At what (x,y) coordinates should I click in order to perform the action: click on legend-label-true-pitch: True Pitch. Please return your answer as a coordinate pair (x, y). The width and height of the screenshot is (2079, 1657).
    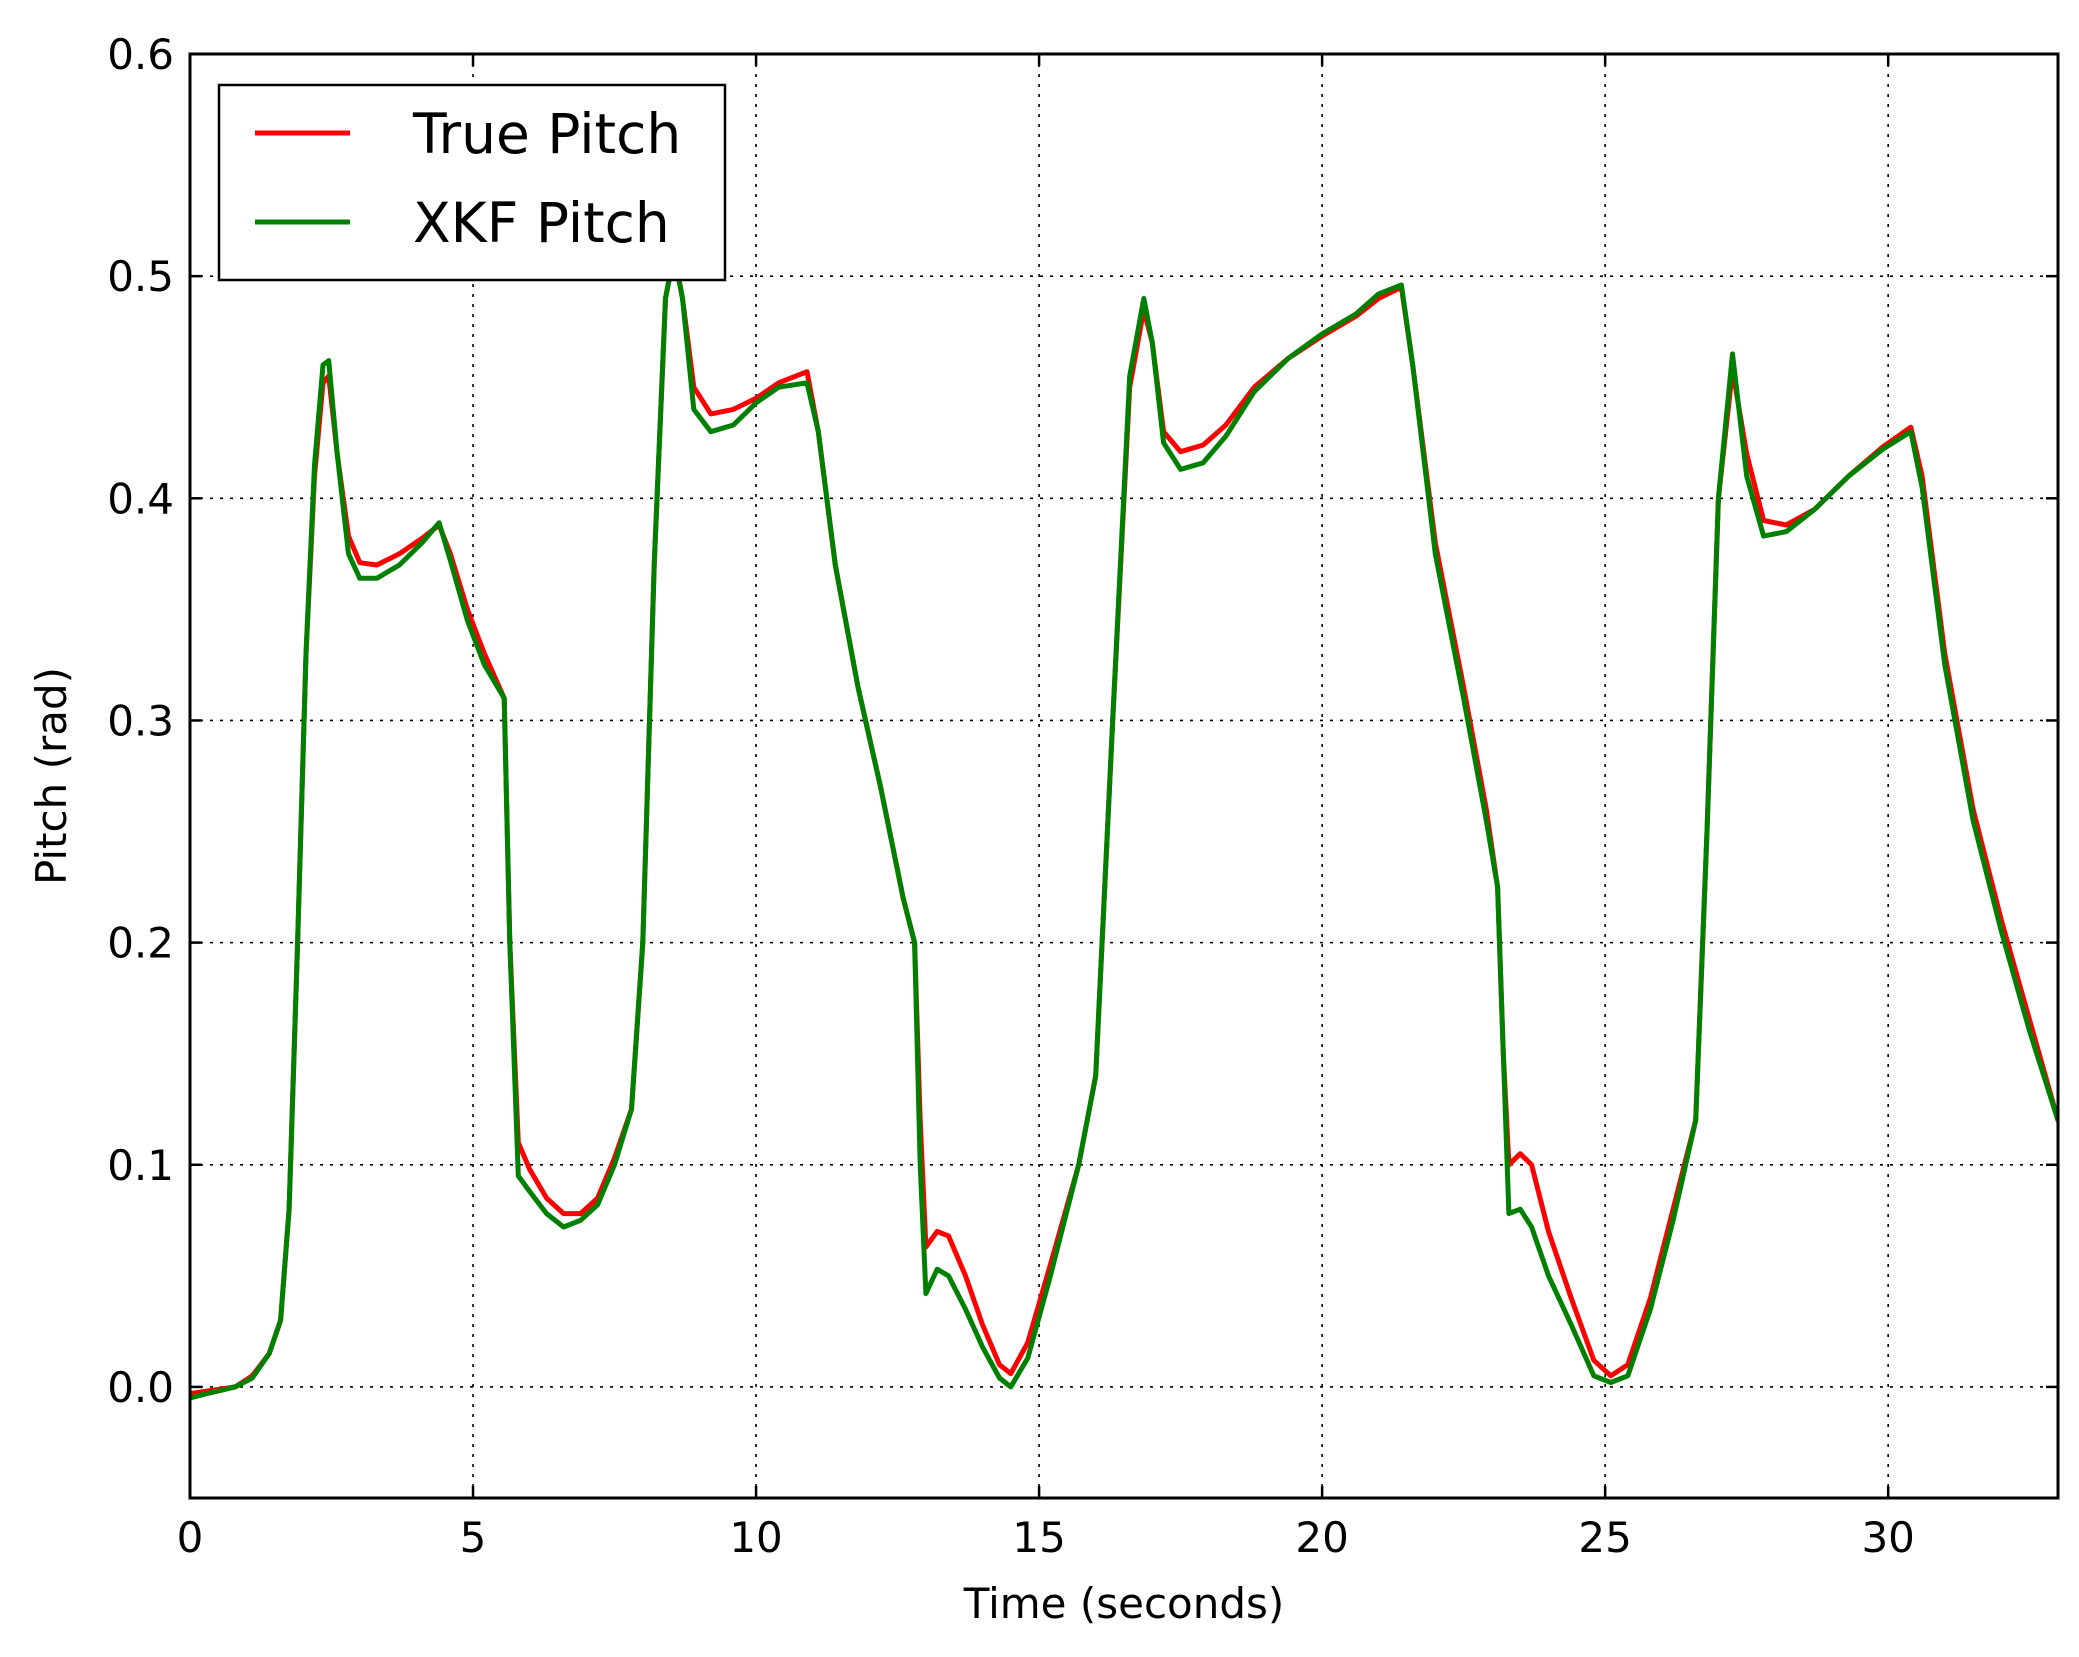
    Looking at the image, I should click on (546, 134).